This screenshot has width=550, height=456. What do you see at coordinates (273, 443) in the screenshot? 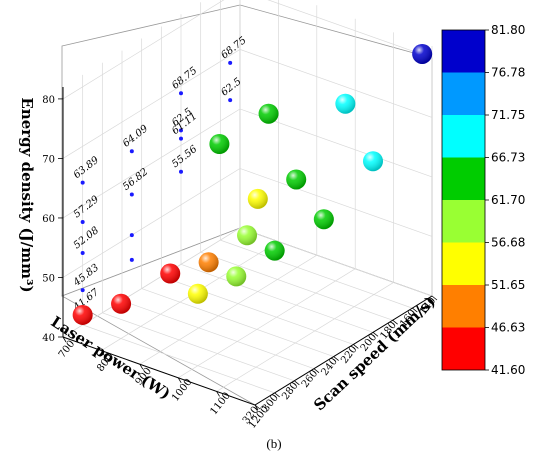
I see `figure-caption: (b)` at bounding box center [273, 443].